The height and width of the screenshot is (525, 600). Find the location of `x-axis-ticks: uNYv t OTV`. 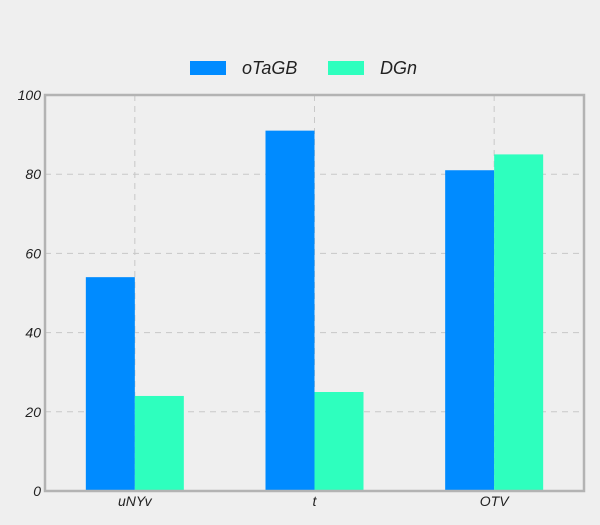

x-axis-ticks: uNYv t OTV is located at coordinates (314, 501).